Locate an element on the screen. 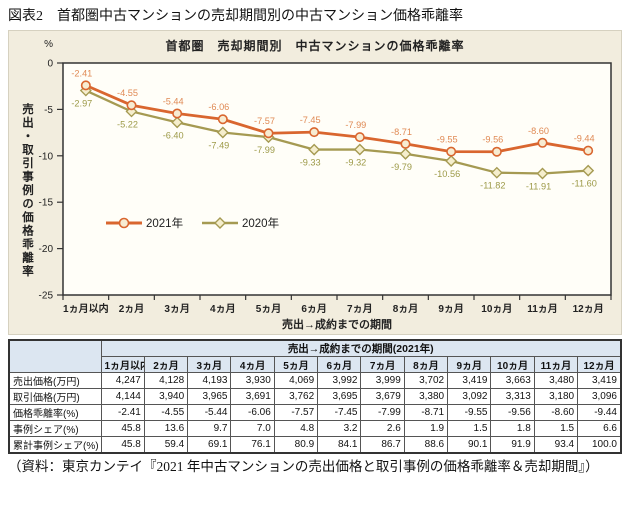  table-cell: 3,702 is located at coordinates (426, 380).